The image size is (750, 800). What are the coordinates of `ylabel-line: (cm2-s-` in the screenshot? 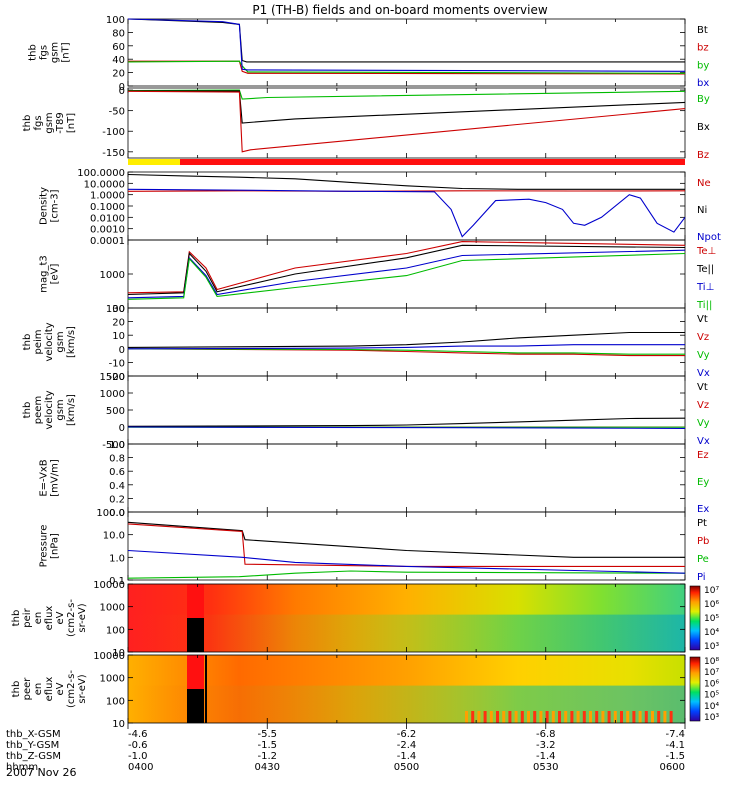 It's located at (71, 689).